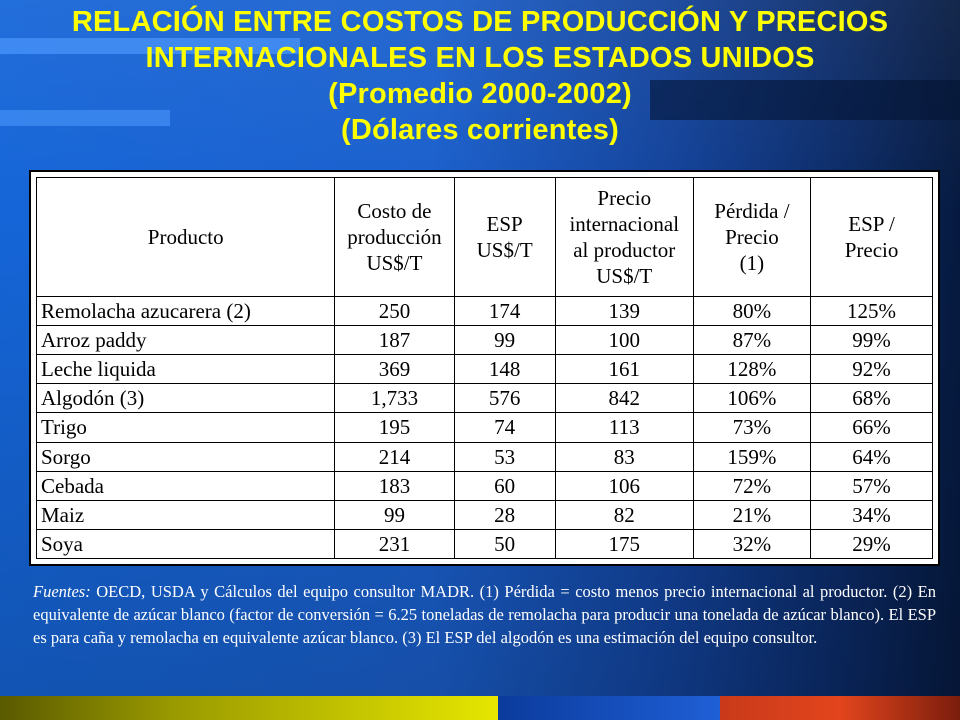  Describe the element at coordinates (752, 311) in the screenshot. I see `value-cell: 80%` at that location.